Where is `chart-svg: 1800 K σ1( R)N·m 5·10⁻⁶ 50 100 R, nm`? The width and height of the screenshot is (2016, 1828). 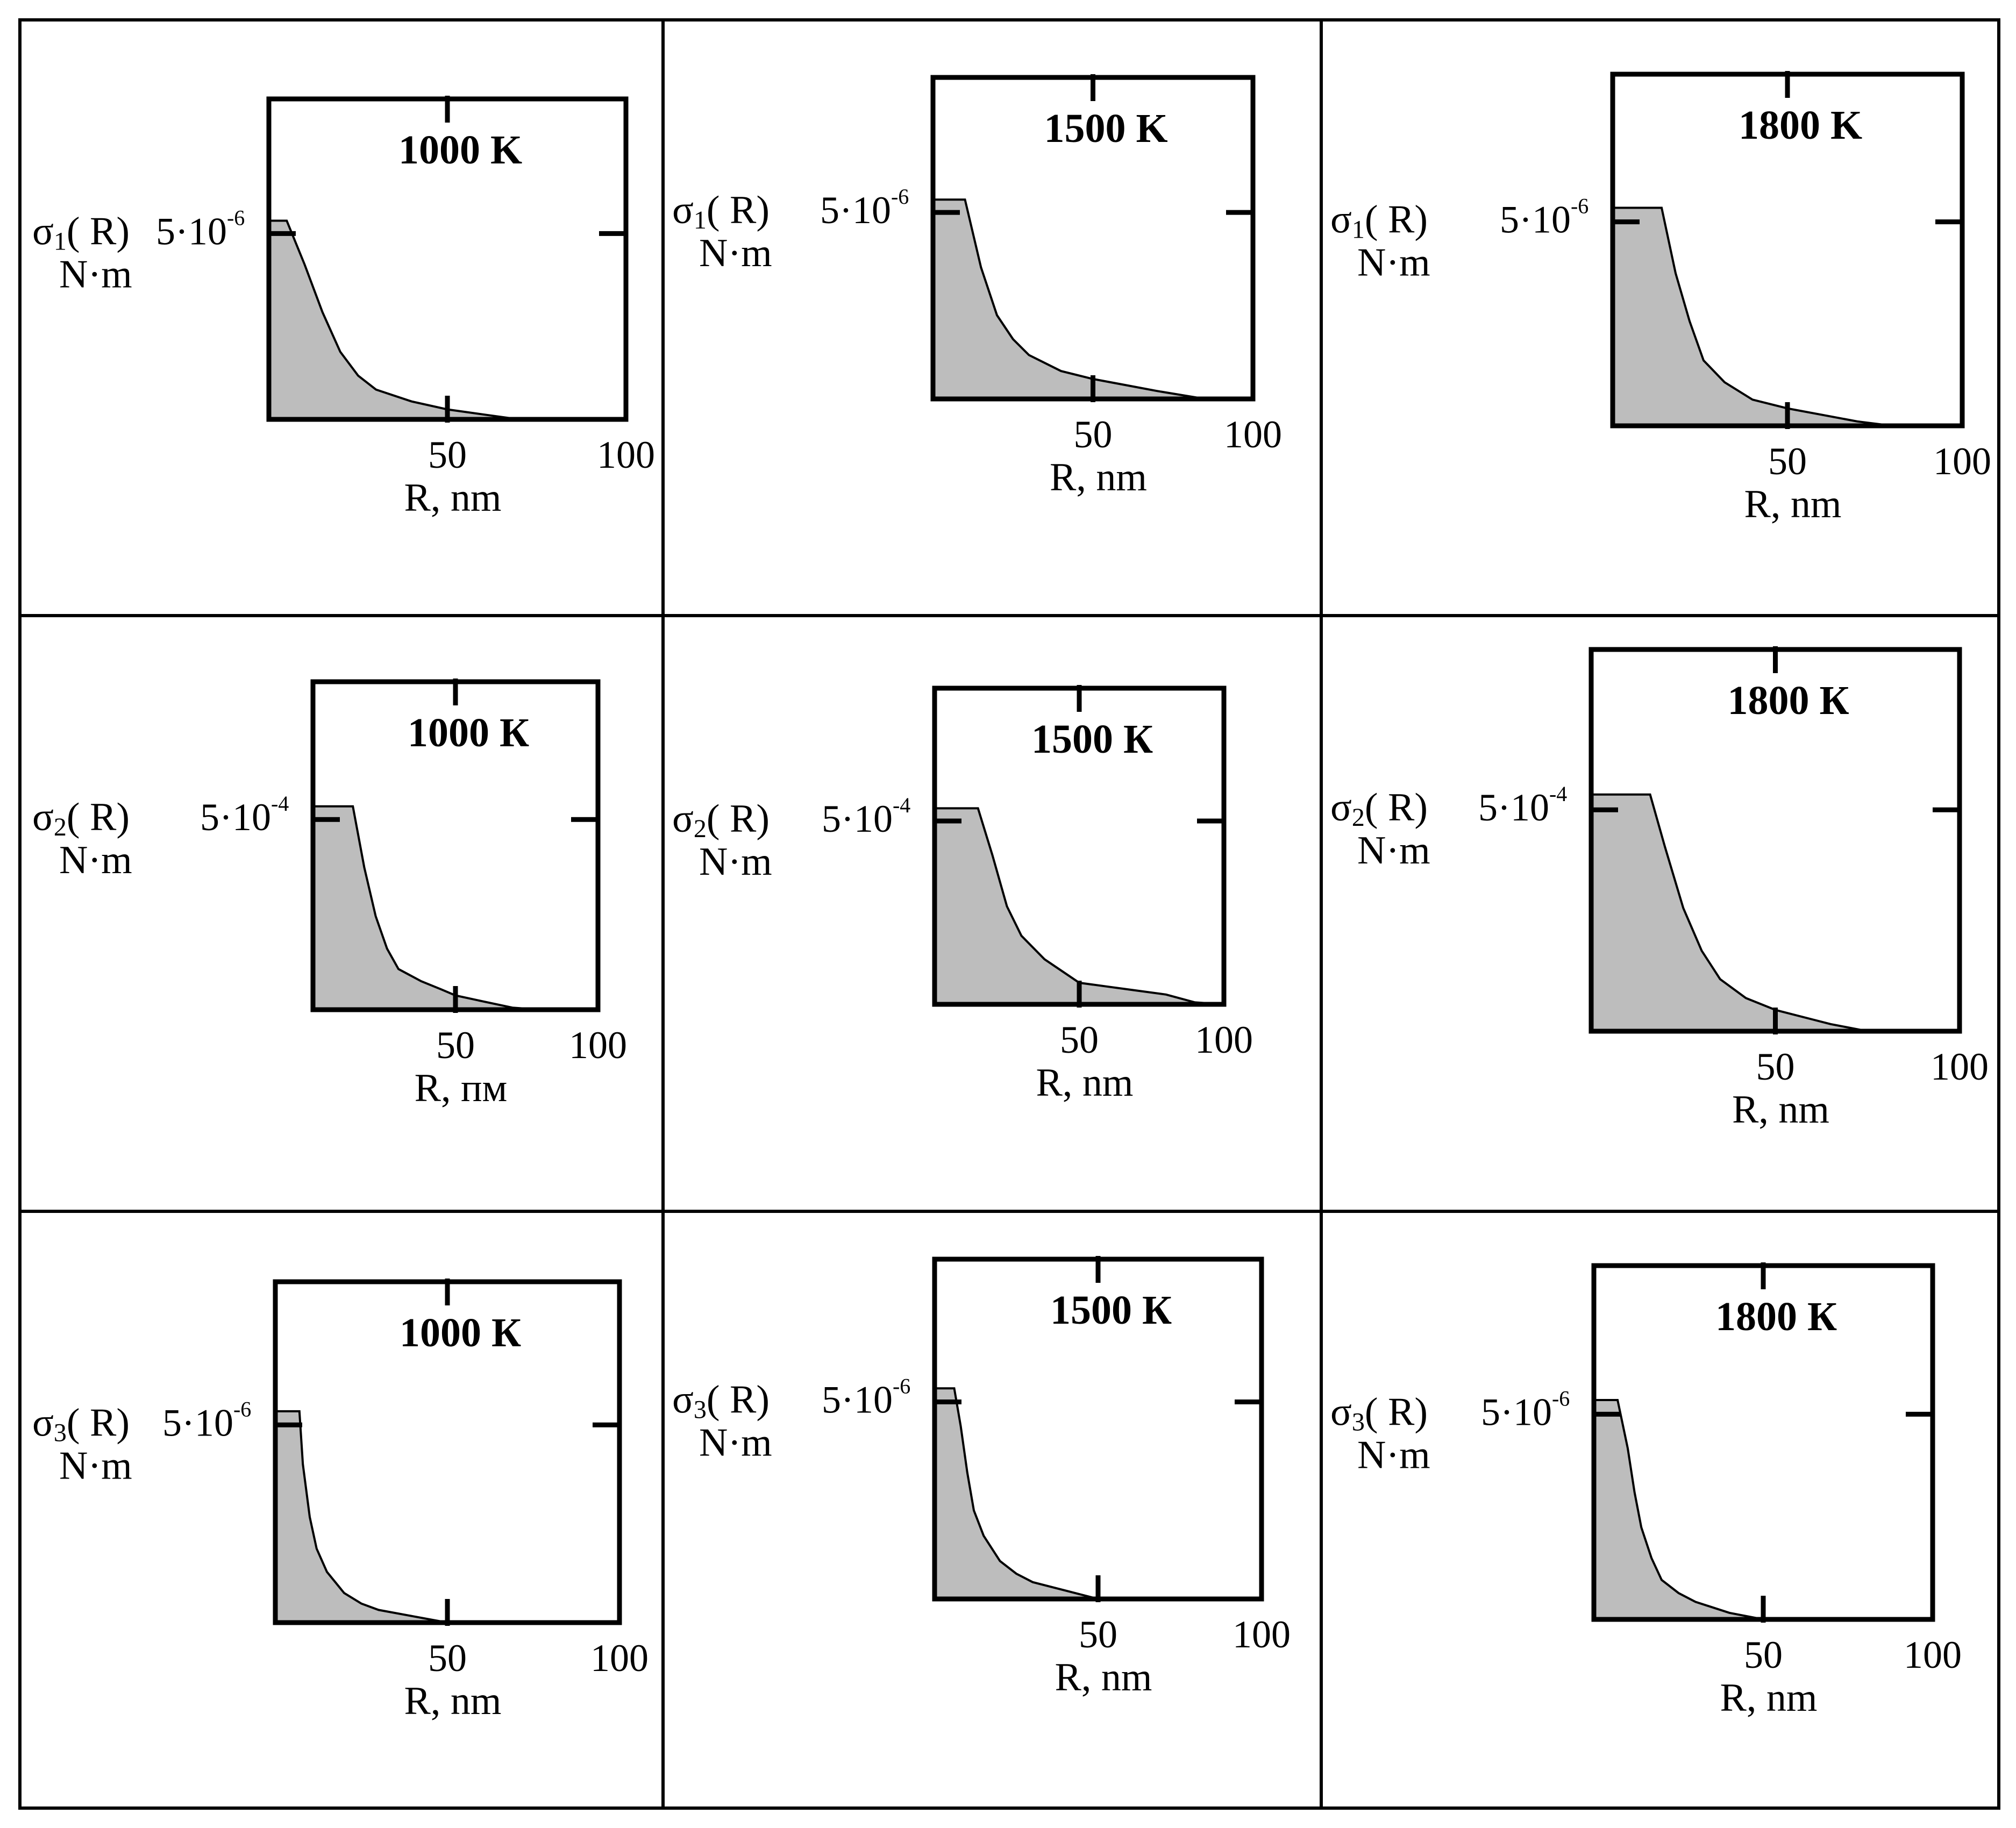 chart-svg: 1800 K σ1( R)N·m 5·10⁻⁶ 50 100 R, nm is located at coordinates (1660, 298).